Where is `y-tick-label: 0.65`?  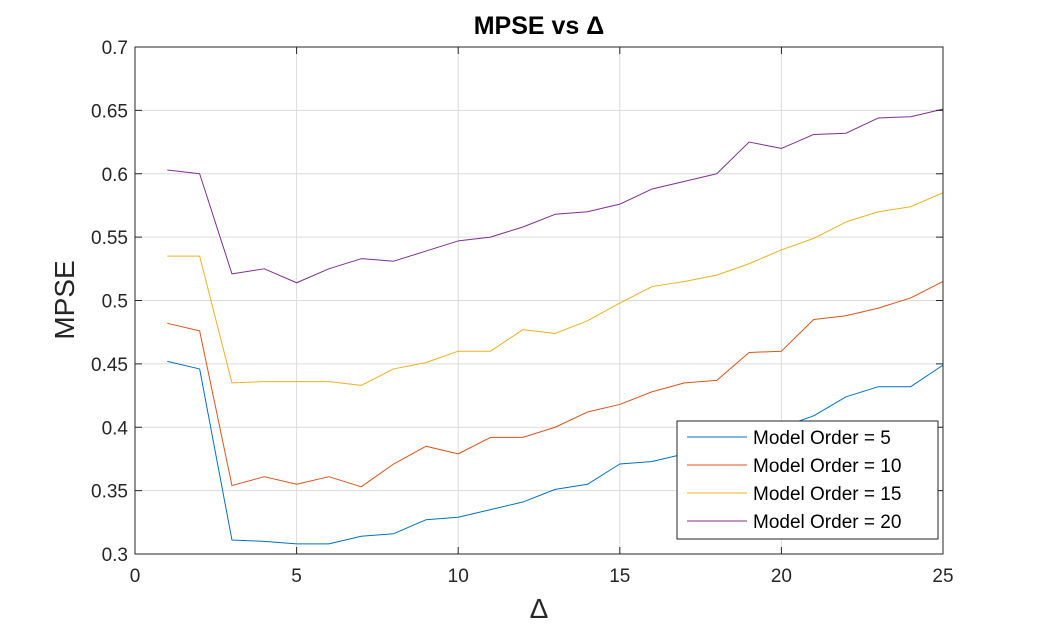
y-tick-label: 0.65 is located at coordinates (109, 111).